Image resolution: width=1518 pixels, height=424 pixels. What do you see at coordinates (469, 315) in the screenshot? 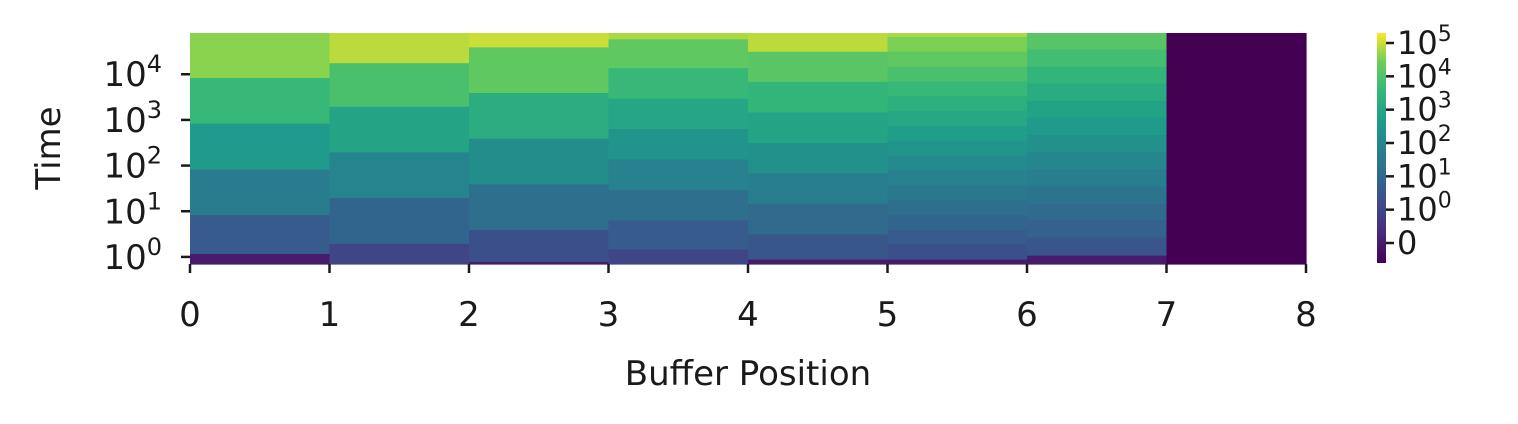
I see `x-tick-label: 2` at bounding box center [469, 315].